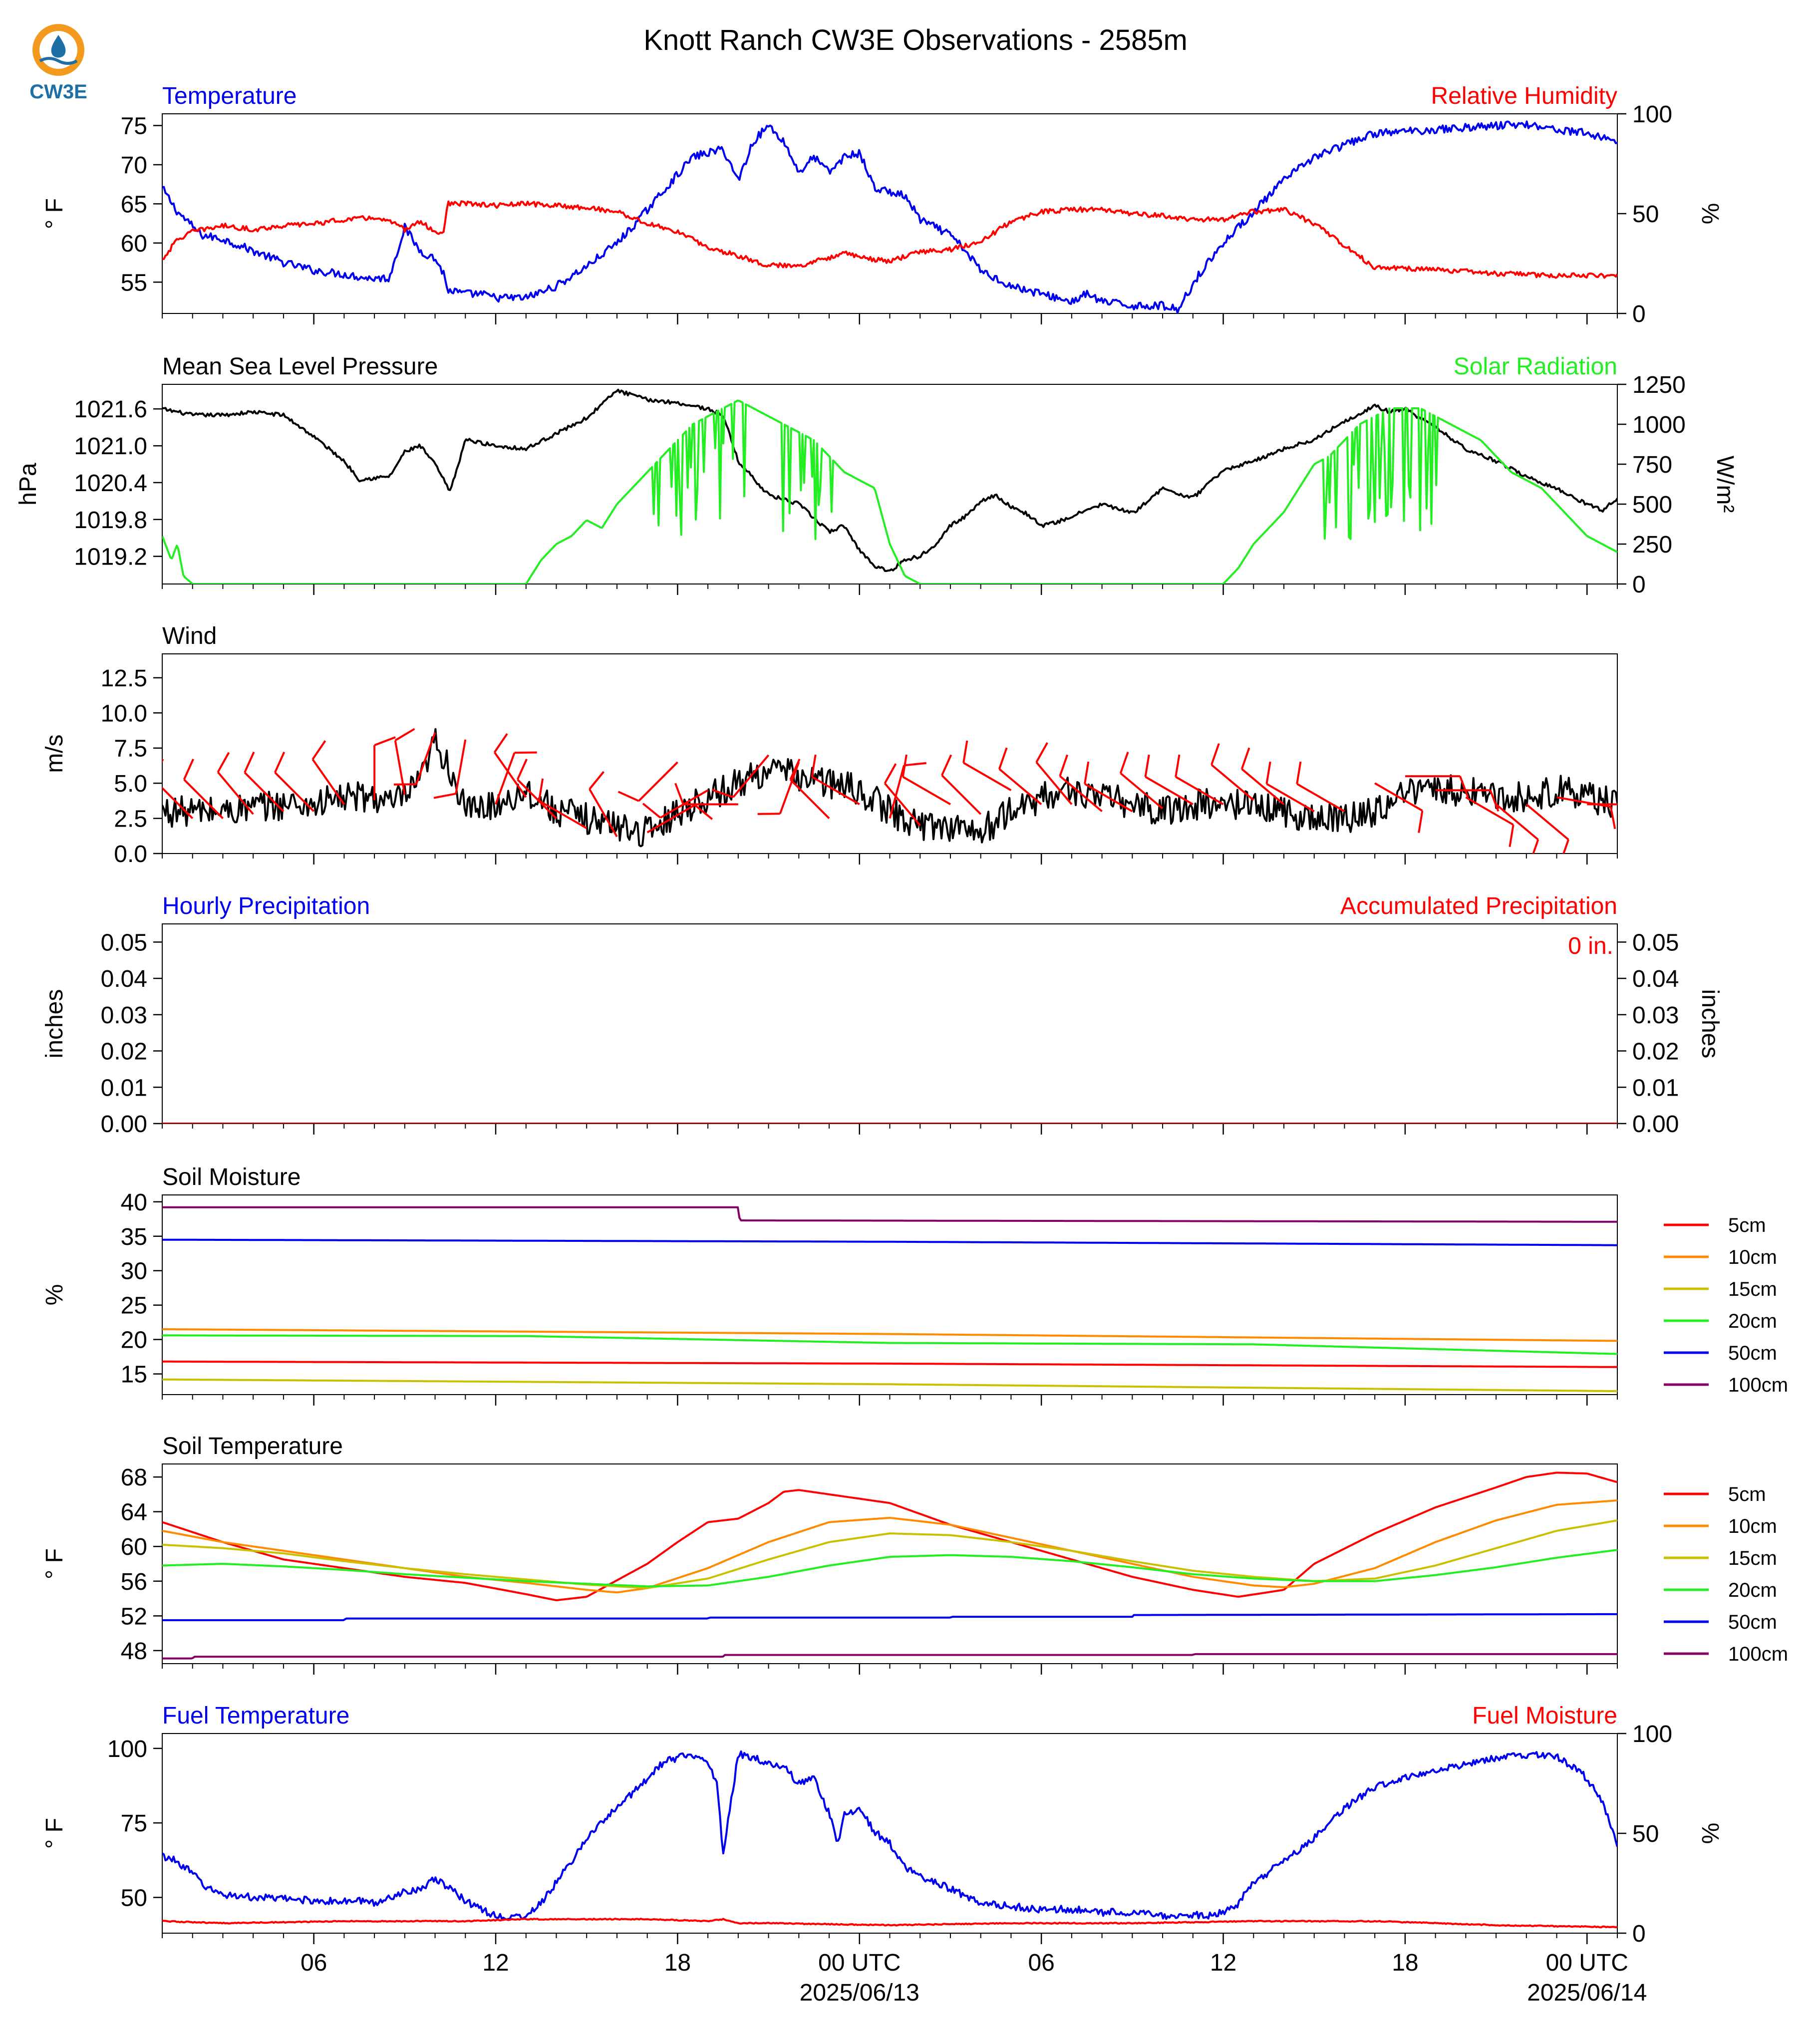 The width and height of the screenshot is (1820, 2028). Describe the element at coordinates (130, 784) in the screenshot. I see `y-left-tick-label: 5.0` at that location.